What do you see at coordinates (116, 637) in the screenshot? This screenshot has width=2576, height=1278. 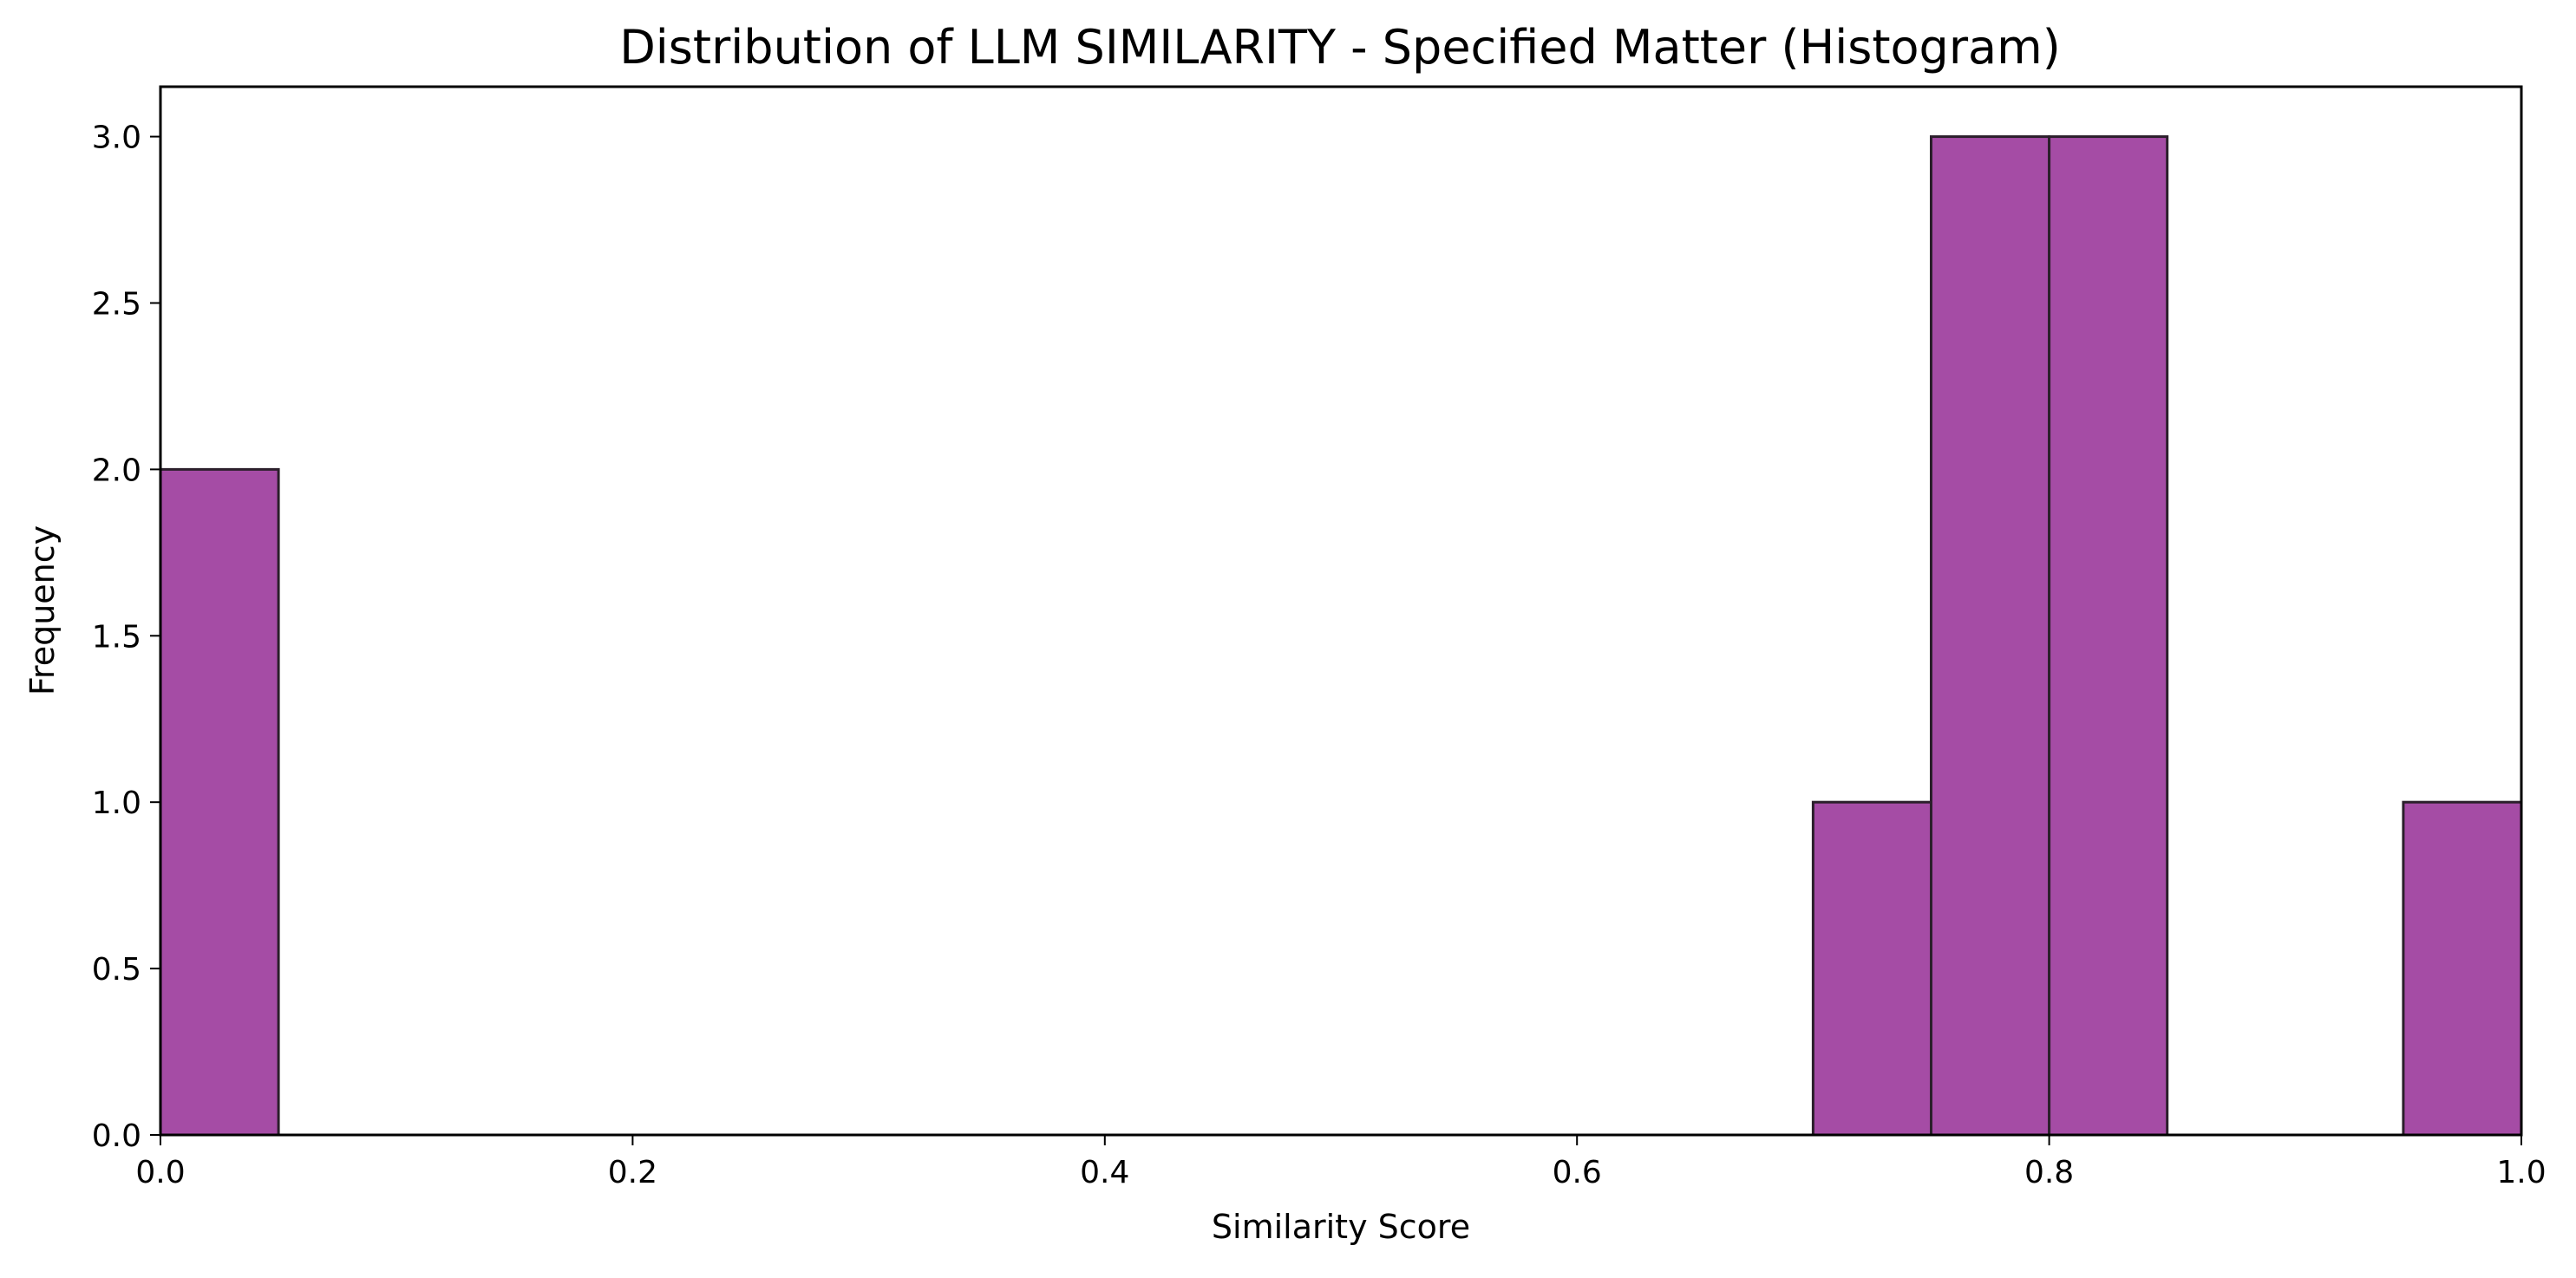 I see `y-tick-label: 1.5` at bounding box center [116, 637].